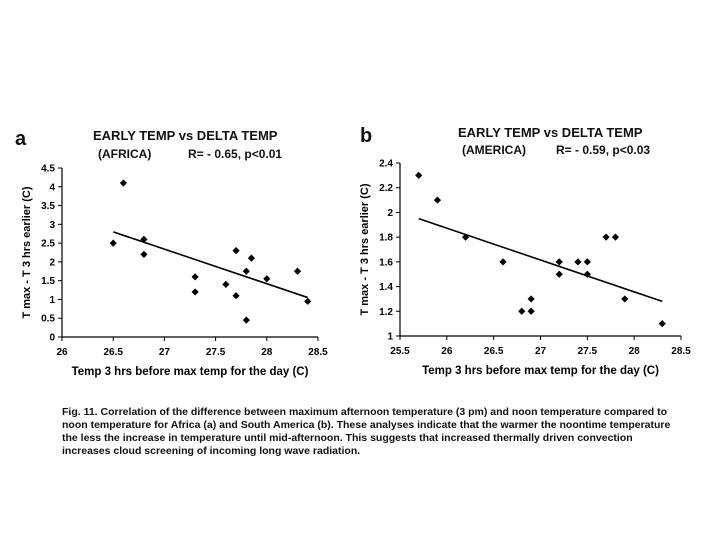 Image resolution: width=720 pixels, height=540 pixels. Describe the element at coordinates (603, 150) in the screenshot. I see `chart-b-stats: R= - 0.59, p<0.03` at that location.